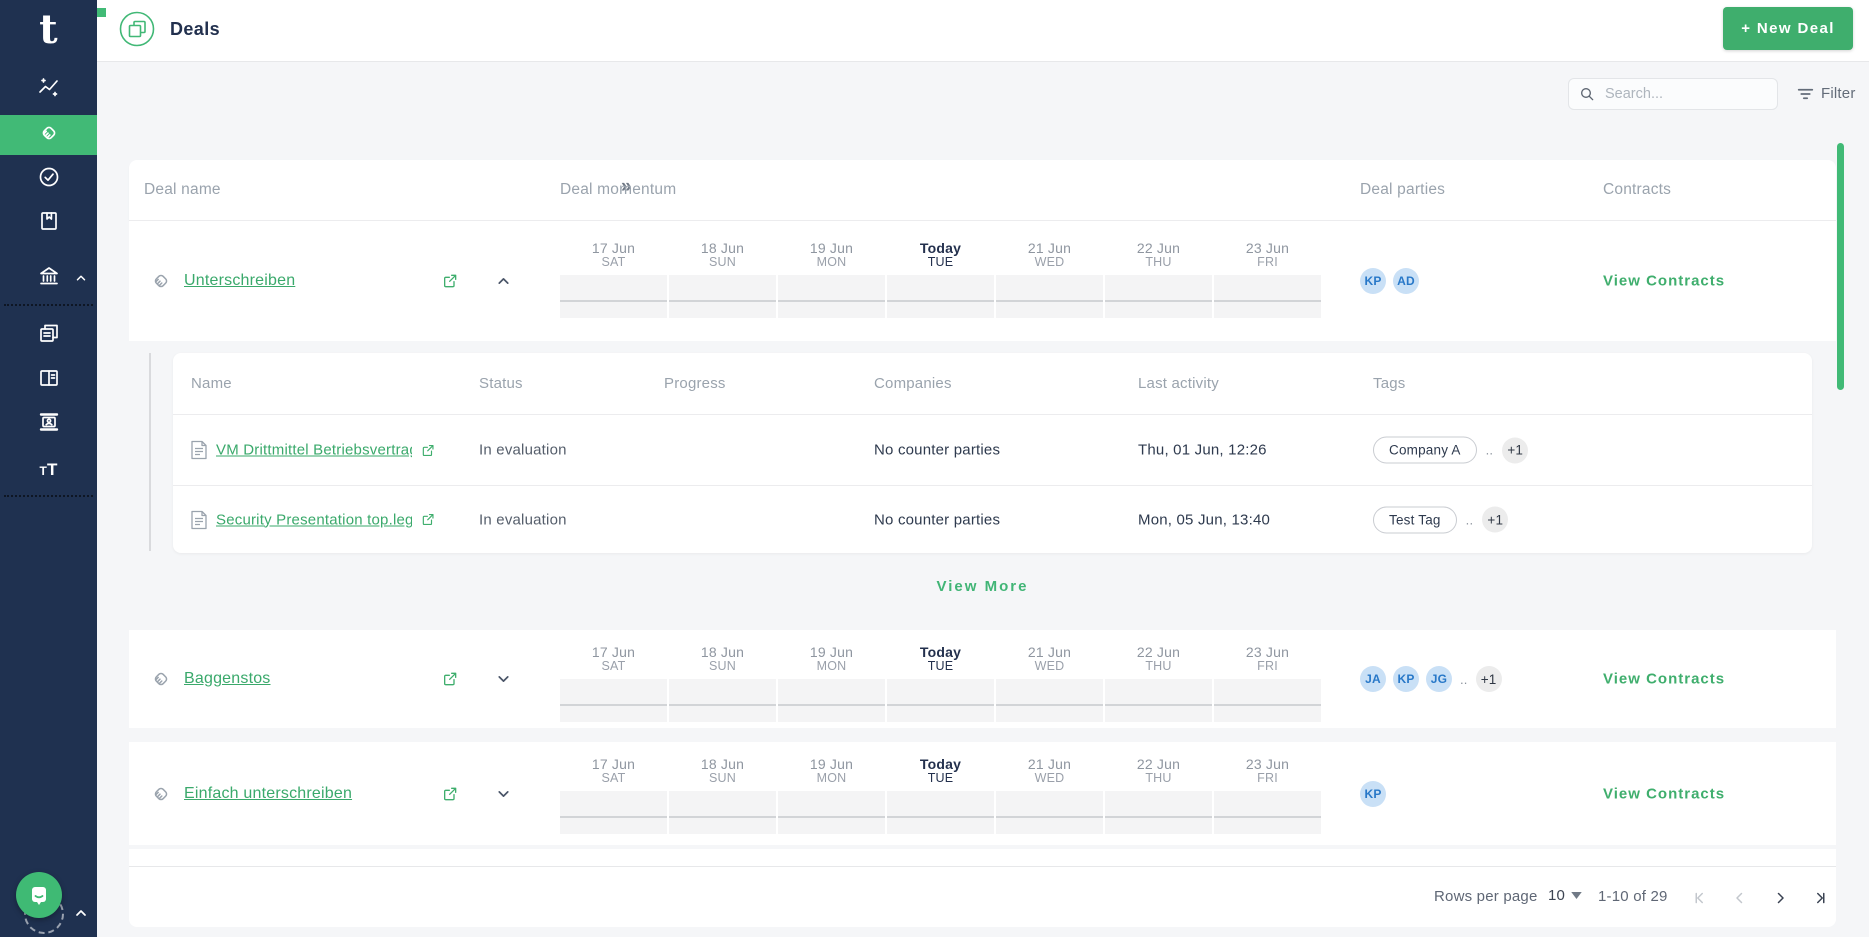  I want to click on chevron-up-icon, so click(81, 278).